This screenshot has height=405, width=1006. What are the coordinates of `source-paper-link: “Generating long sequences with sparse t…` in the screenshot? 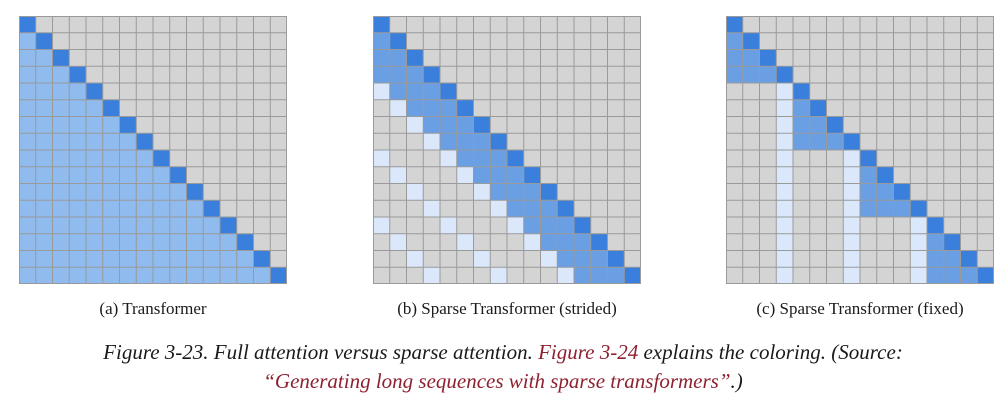 It's located at (497, 381).